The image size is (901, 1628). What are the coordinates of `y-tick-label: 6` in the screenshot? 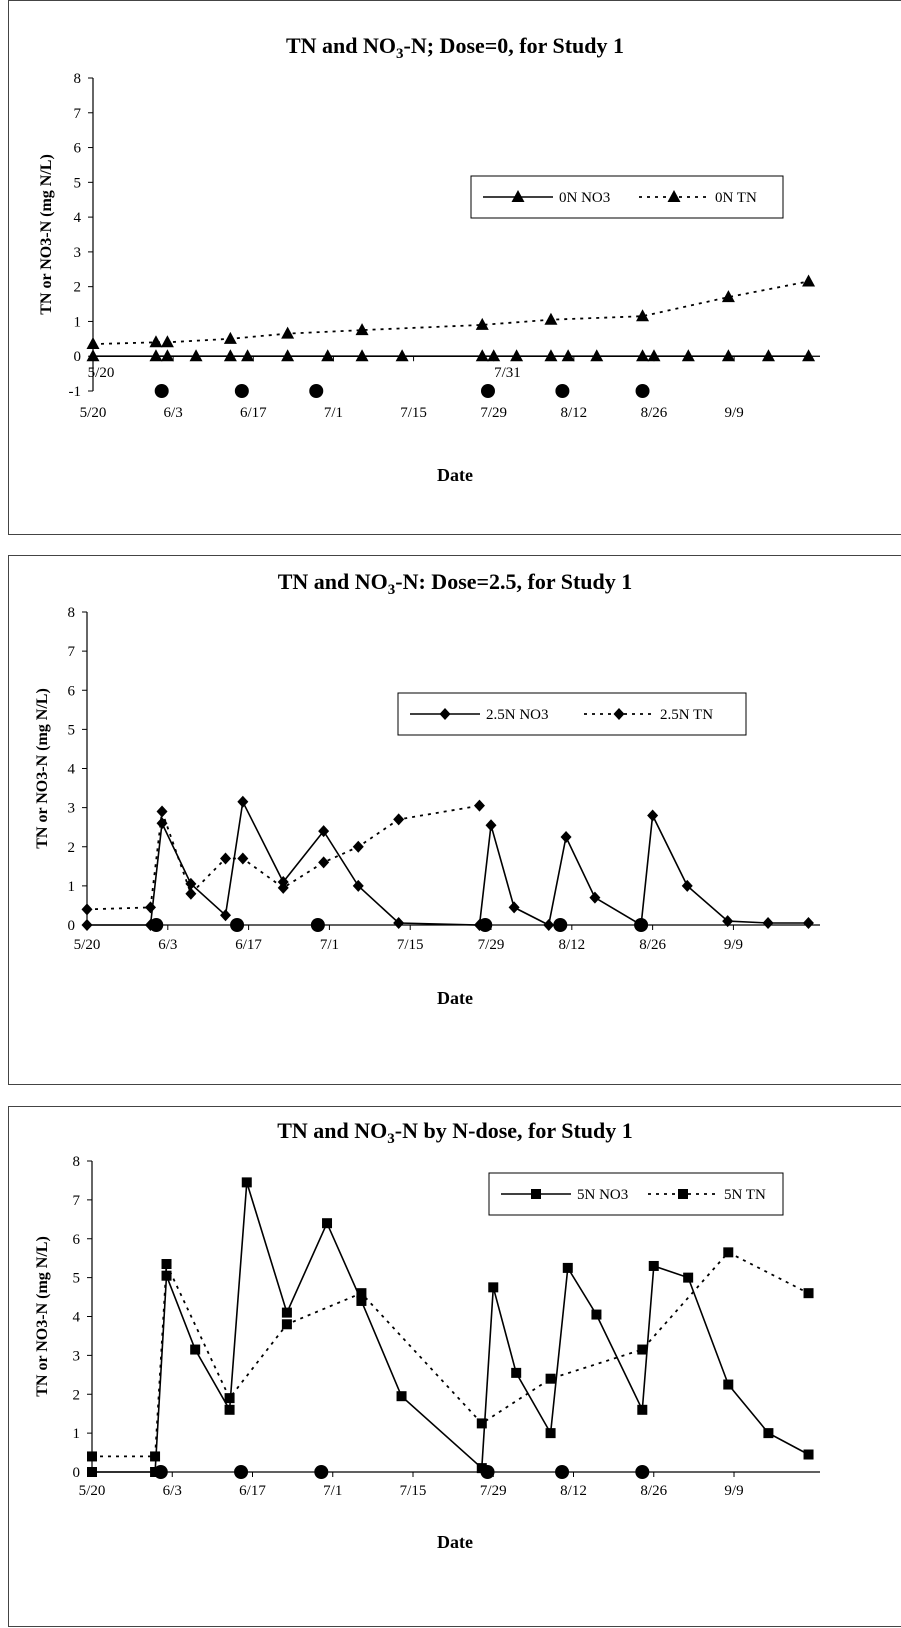 It's located at (77, 1240).